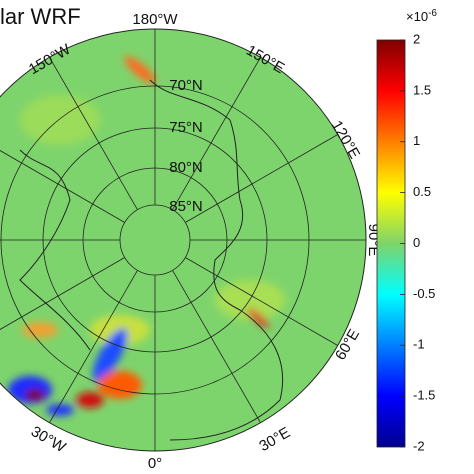 Image resolution: width=474 pixels, height=474 pixels. I want to click on colorbar-tick-label: 2, so click(416, 38).